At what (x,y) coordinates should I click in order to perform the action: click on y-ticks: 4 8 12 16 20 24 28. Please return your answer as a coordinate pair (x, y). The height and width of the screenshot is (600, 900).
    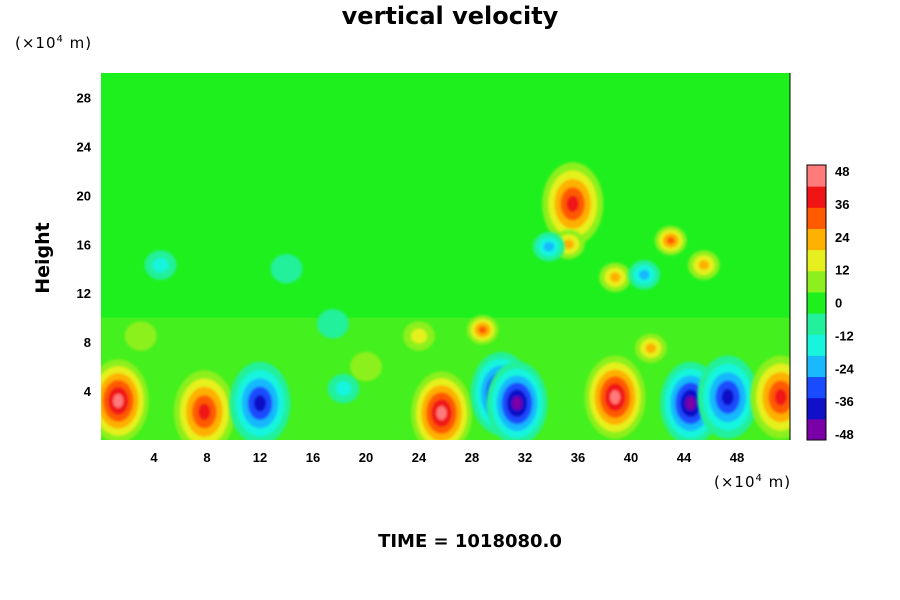
    Looking at the image, I should click on (84, 244).